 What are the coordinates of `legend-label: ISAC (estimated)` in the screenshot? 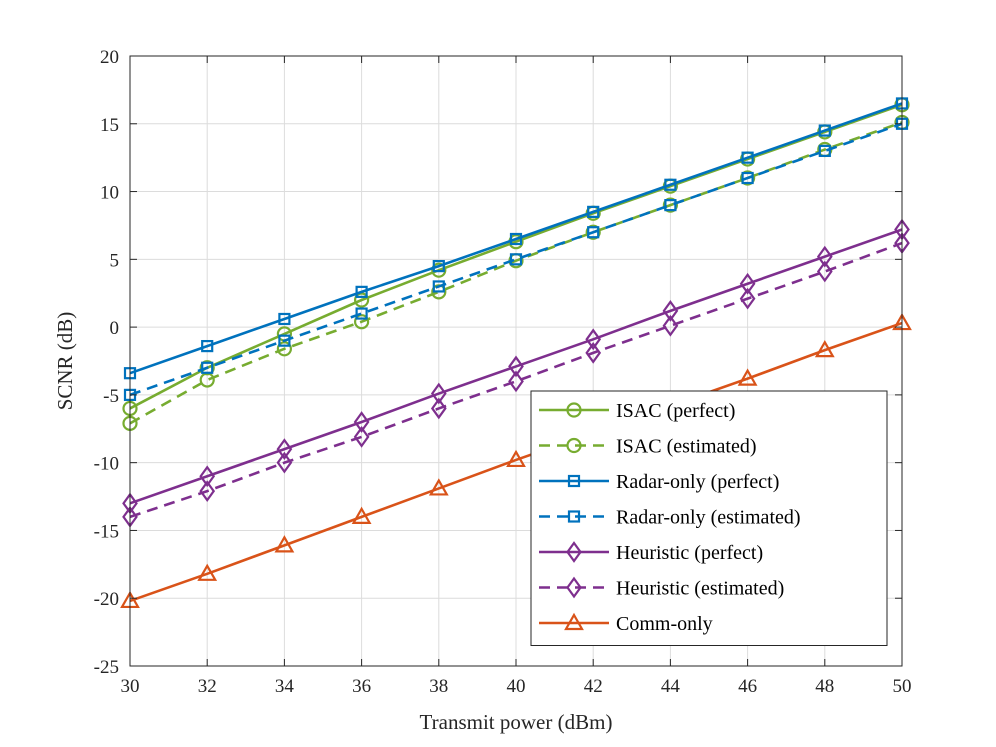 It's located at (686, 447).